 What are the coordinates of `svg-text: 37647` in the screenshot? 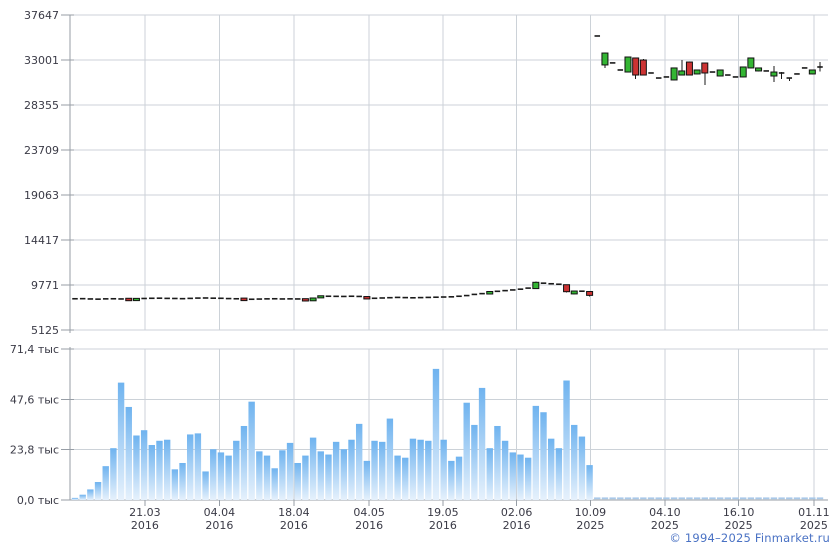 It's located at (41, 15).